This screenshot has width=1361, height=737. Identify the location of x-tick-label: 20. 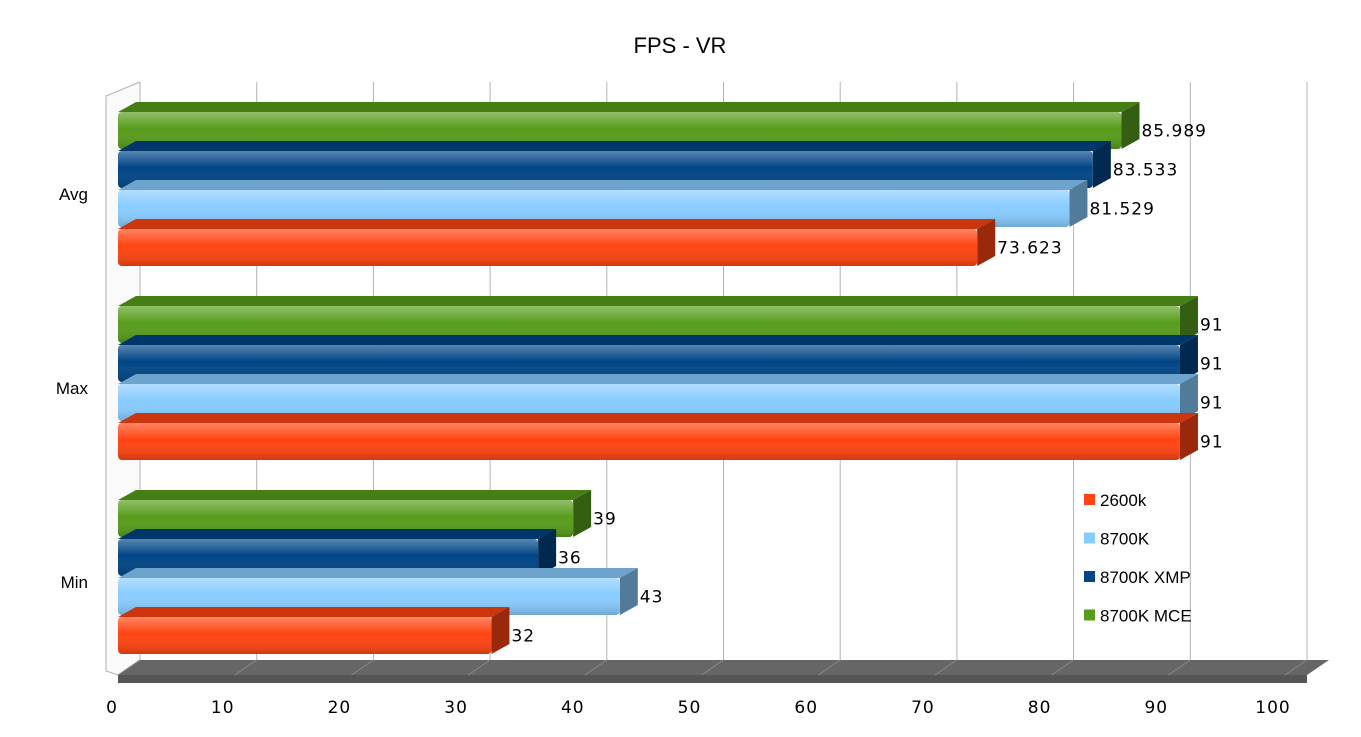
(340, 708).